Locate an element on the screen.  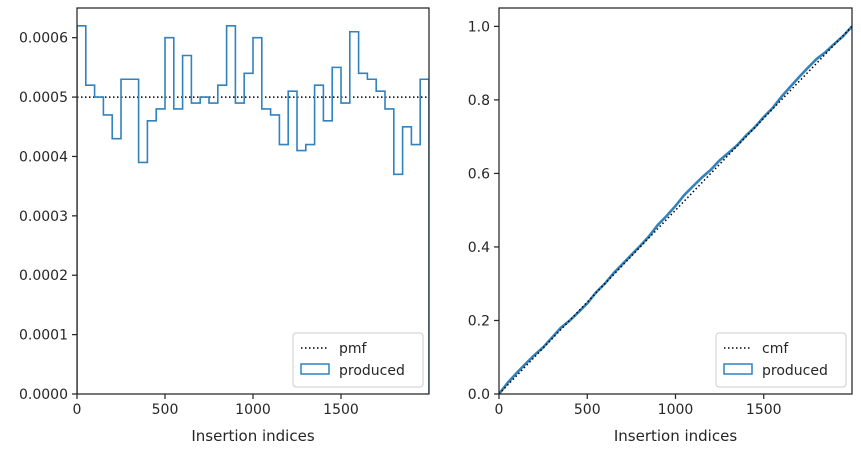
cmf-legend-patch-swatch is located at coordinates (738, 369).